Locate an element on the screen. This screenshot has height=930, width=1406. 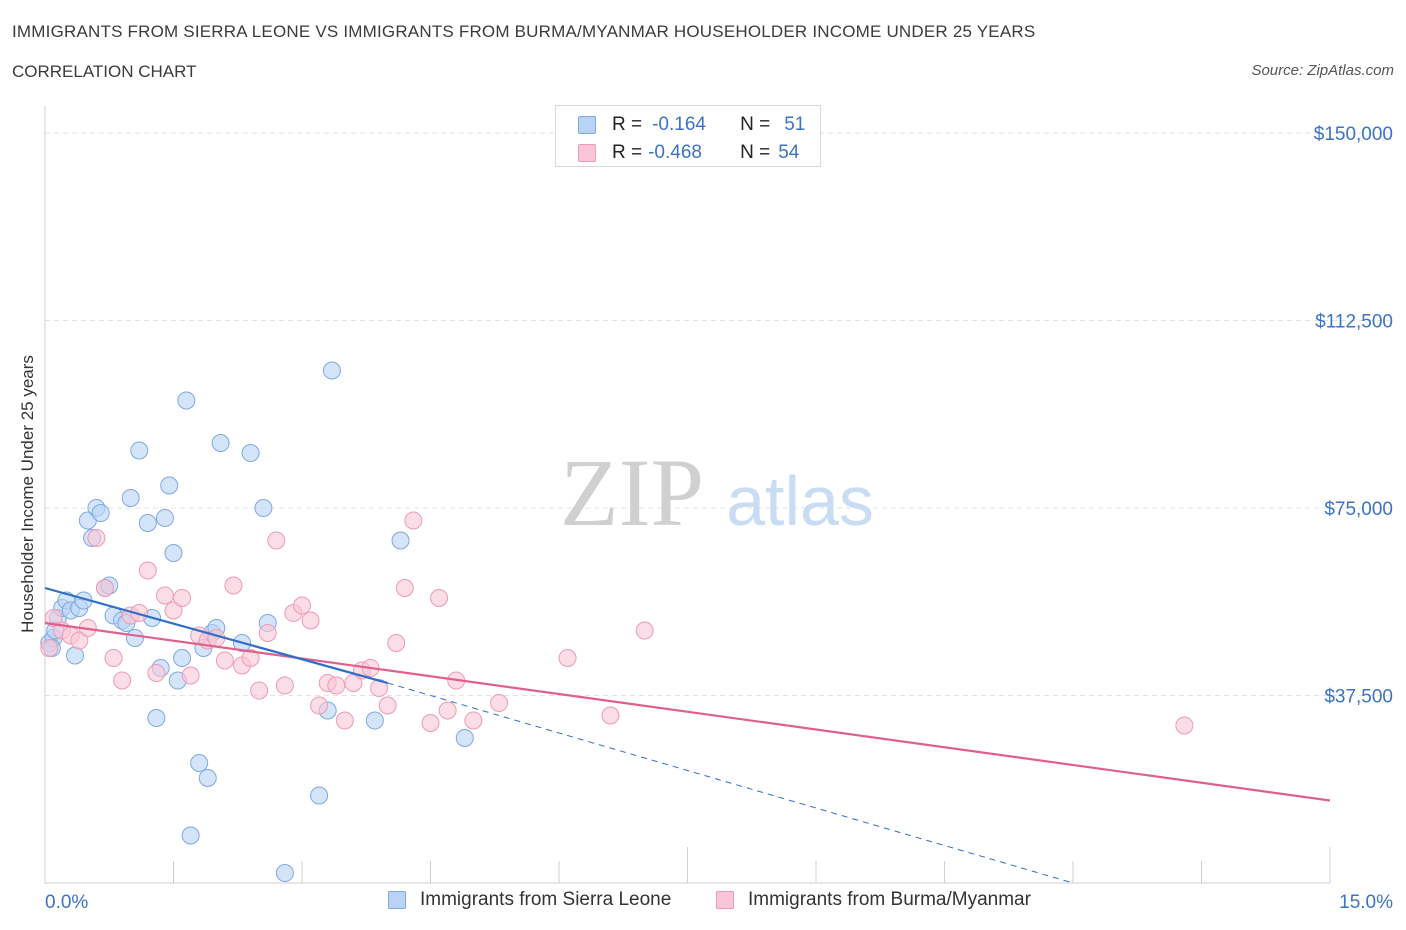
source-label: Source: ZipAtlas.com is located at coordinates (1322, 70).